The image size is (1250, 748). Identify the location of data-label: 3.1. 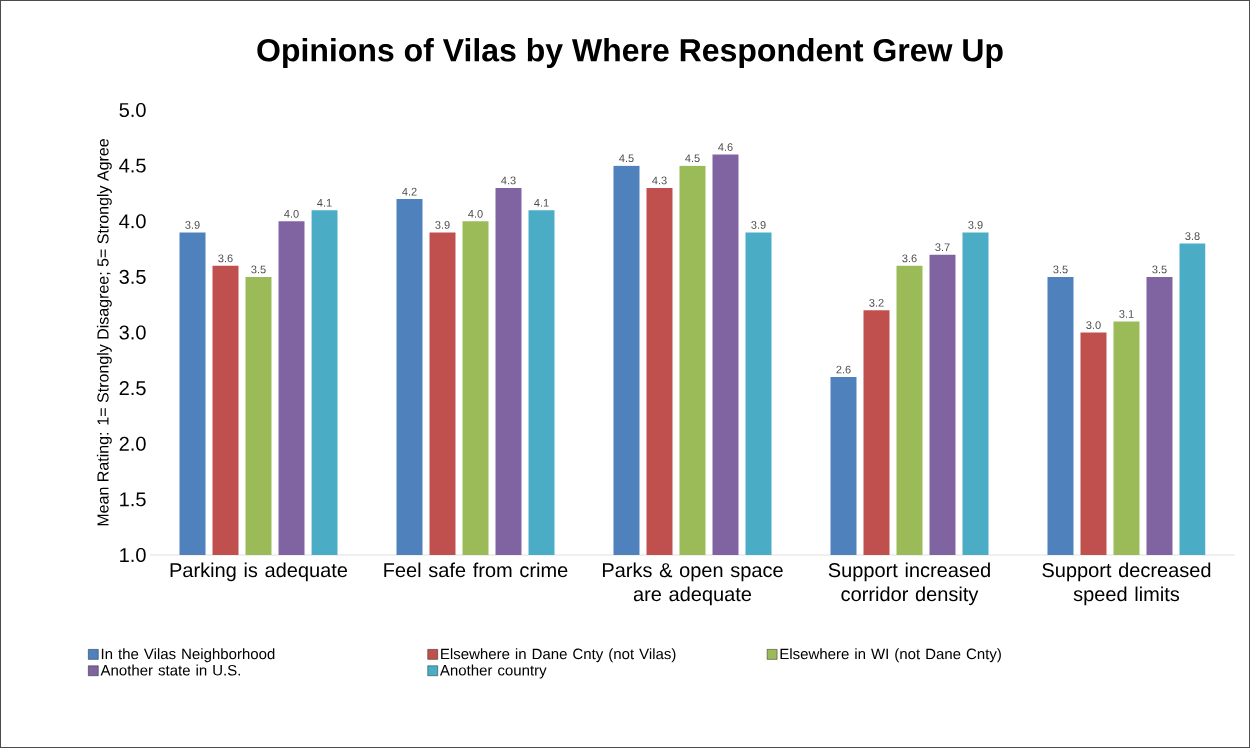
(1126, 314).